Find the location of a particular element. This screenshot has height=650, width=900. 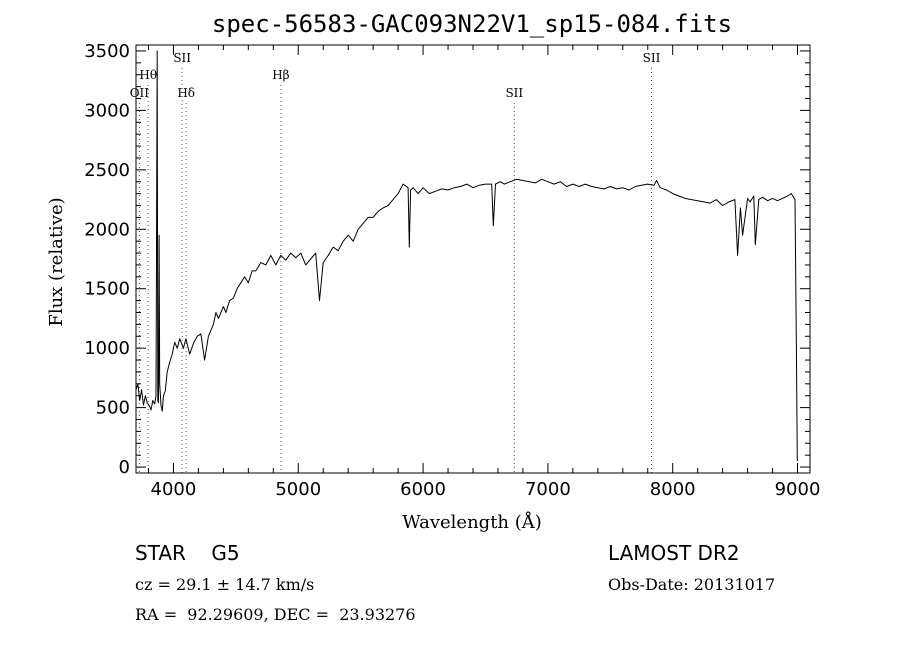

x-axis-label: Wavelength (Å) is located at coordinates (472, 522).